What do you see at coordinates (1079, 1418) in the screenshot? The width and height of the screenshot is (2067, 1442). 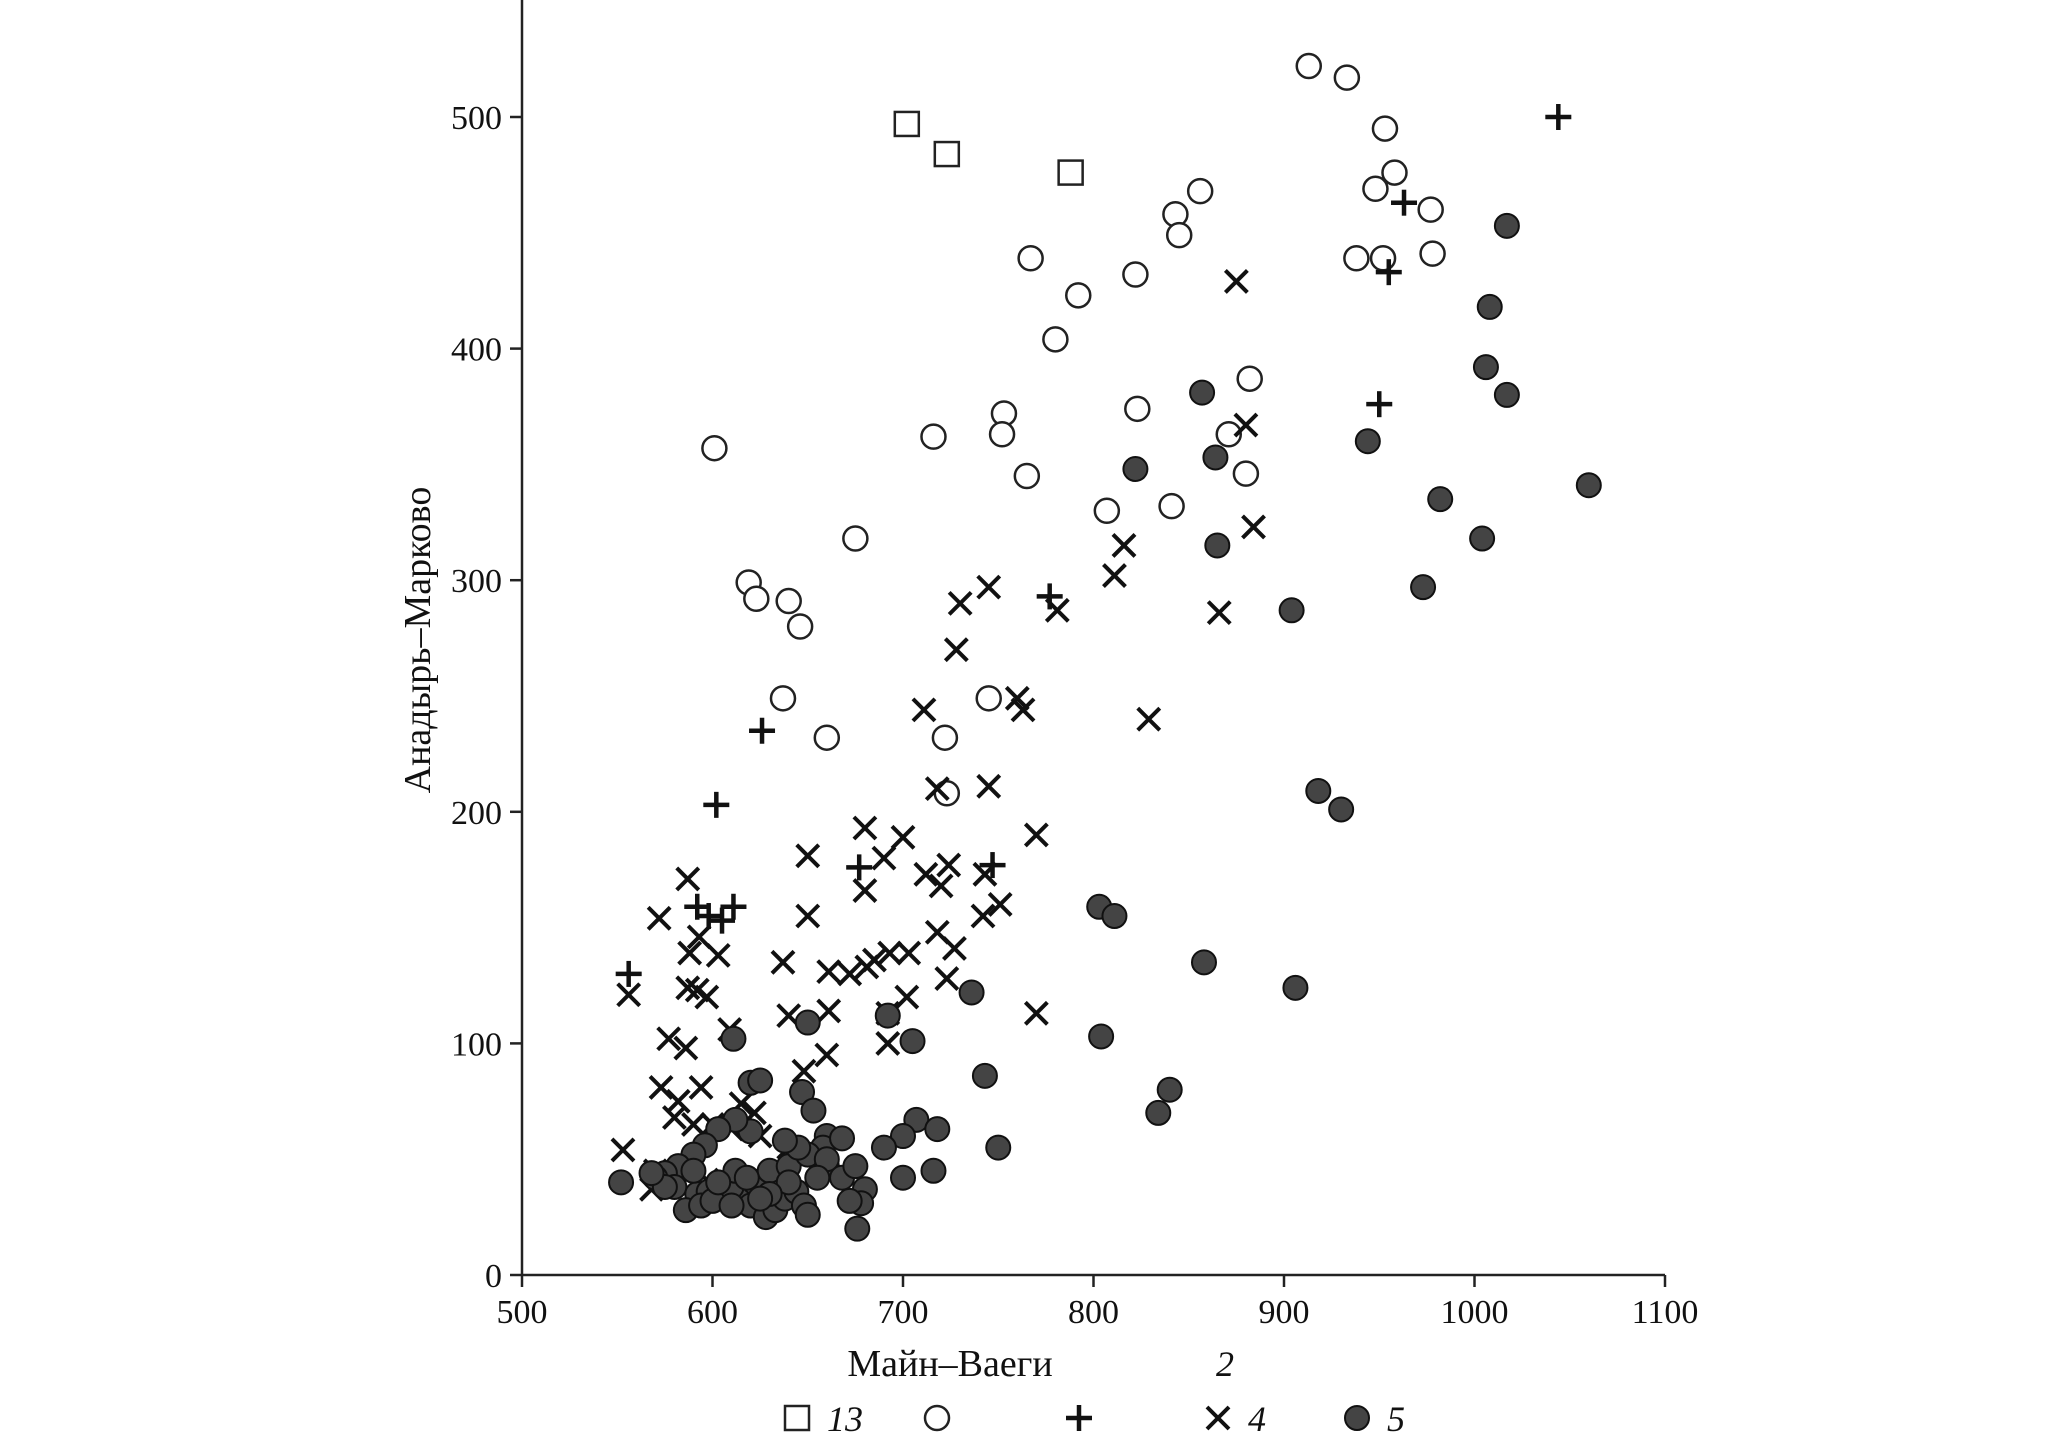 I see `legend-marker-plus` at bounding box center [1079, 1418].